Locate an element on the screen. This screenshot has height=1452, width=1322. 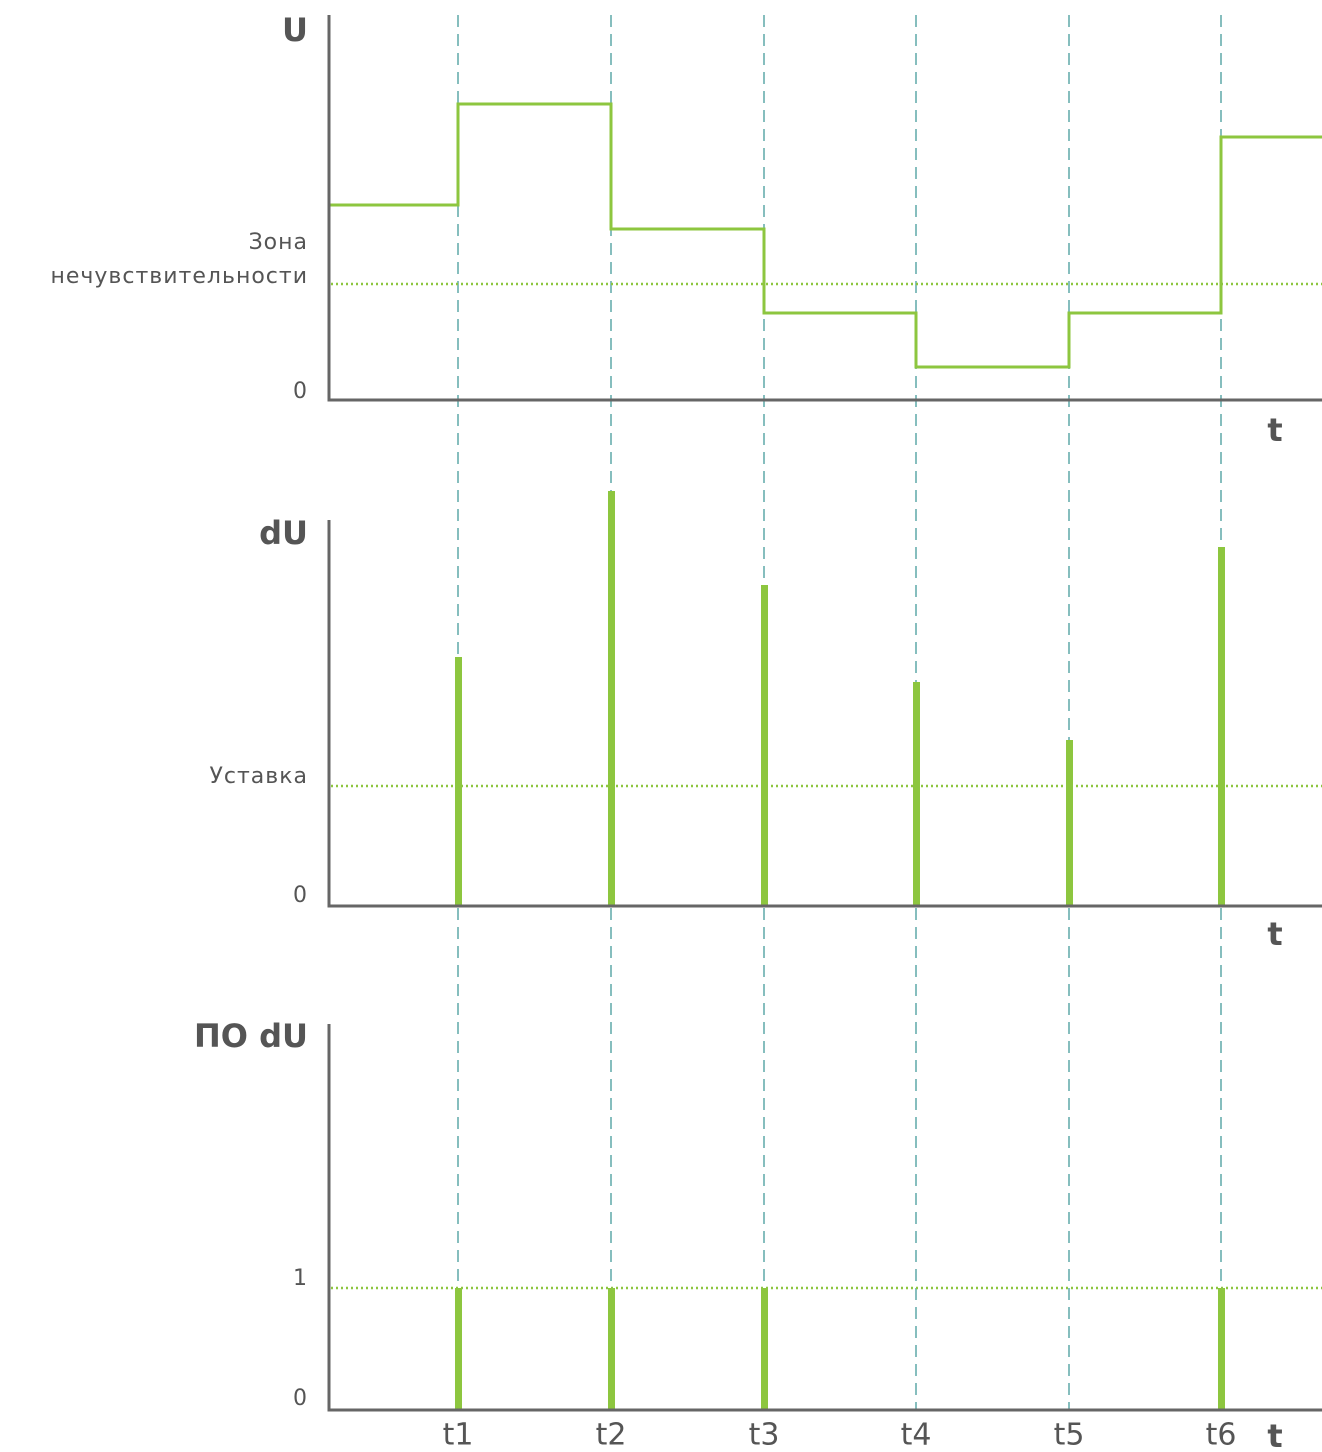
time-tick: t5 is located at coordinates (1069, 1435).